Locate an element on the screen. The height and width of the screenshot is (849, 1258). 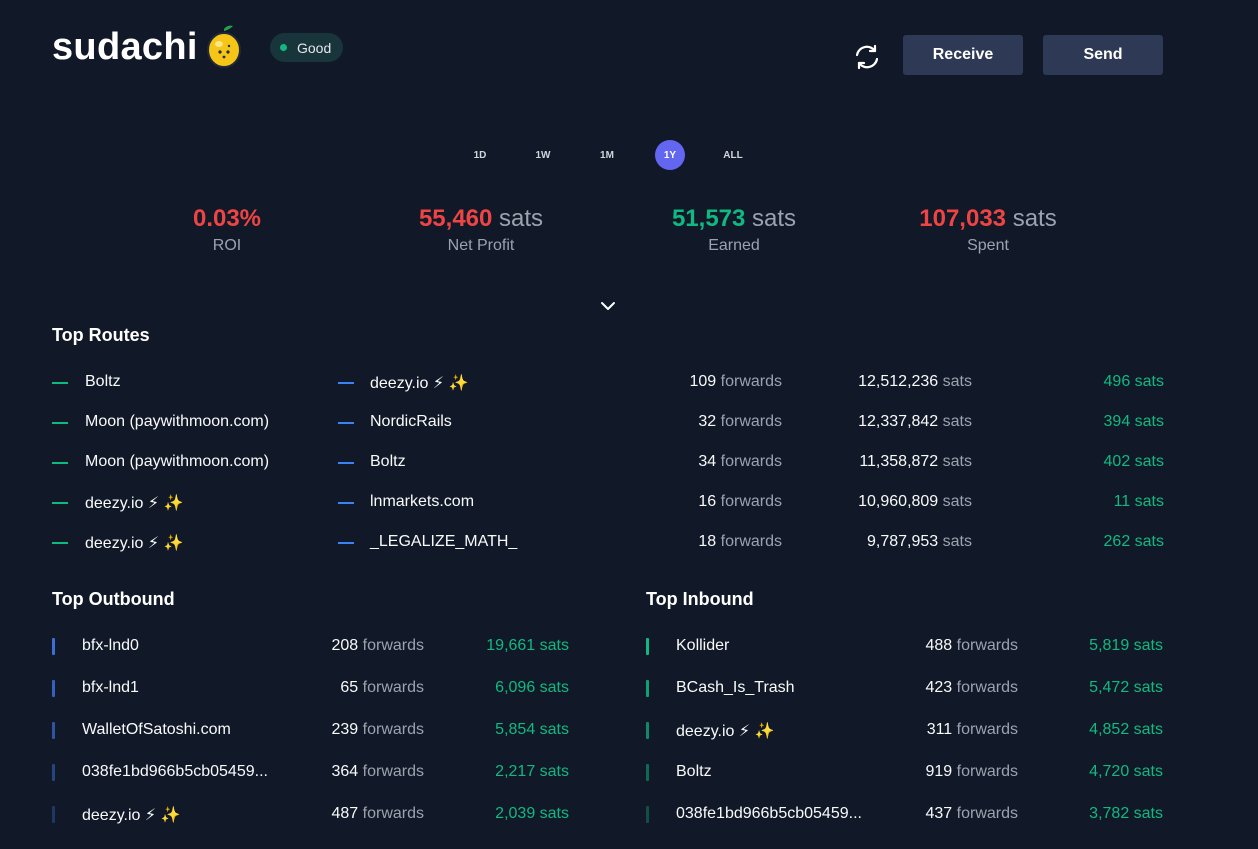
channel-row: deezy.io ⚡ ✨ 311 forwards 4,852 sats is located at coordinates (904, 731).